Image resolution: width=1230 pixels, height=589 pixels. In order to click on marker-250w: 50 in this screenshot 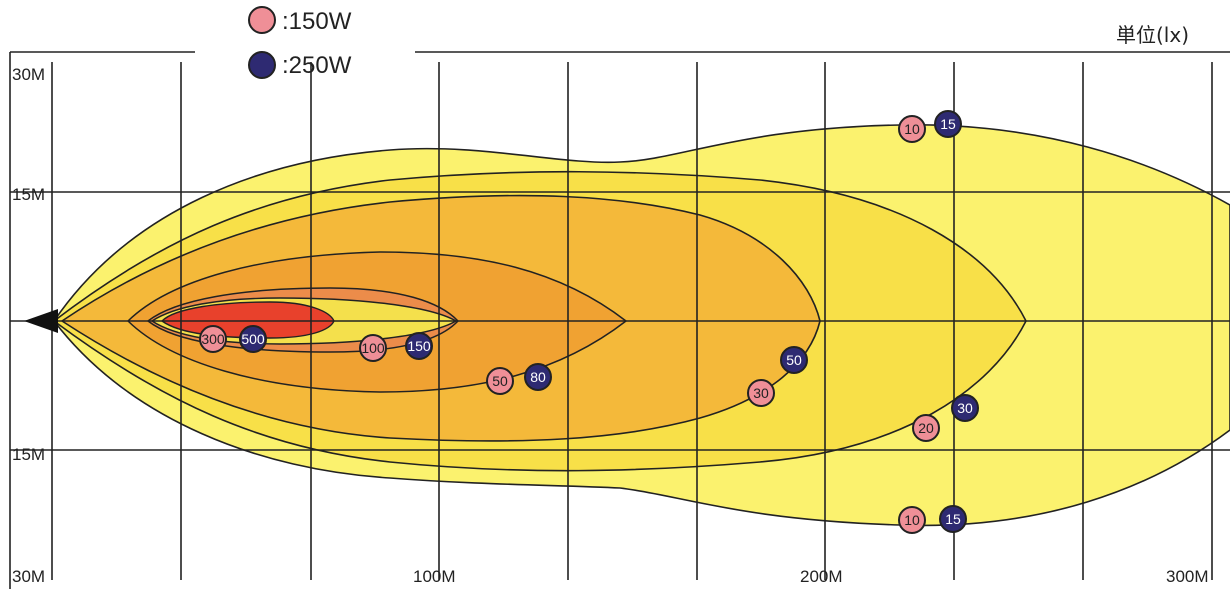, I will do `click(794, 360)`.